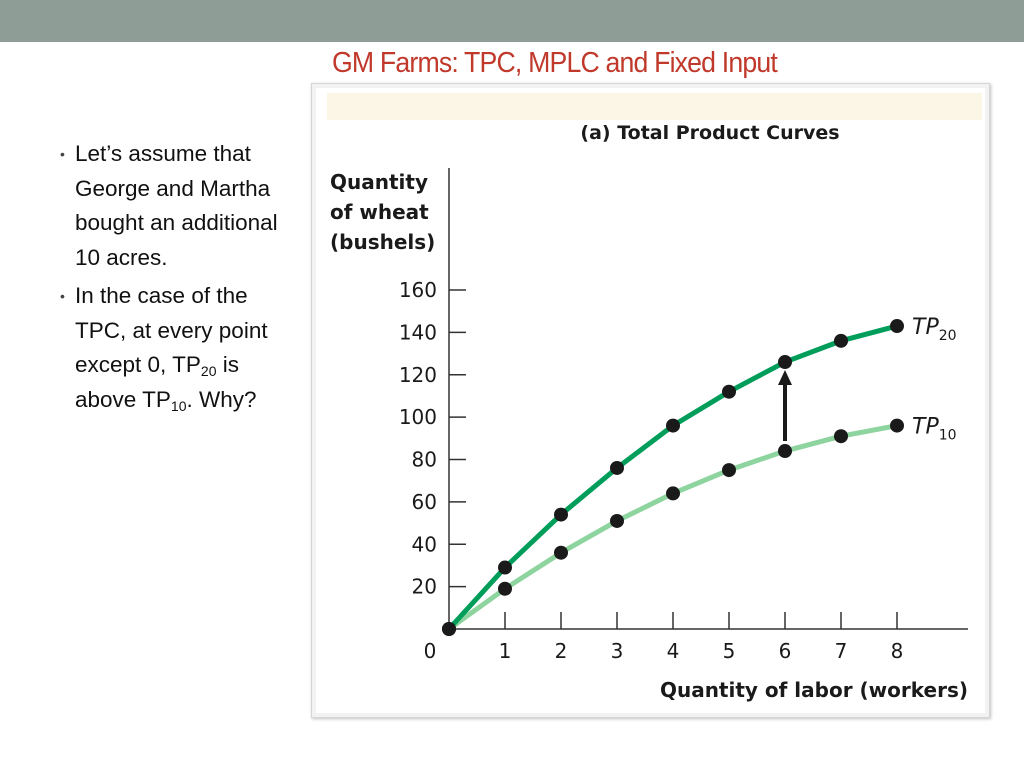 Image resolution: width=1024 pixels, height=768 pixels. Describe the element at coordinates (814, 690) in the screenshot. I see `x-axis-label: Quantity of labor (workers)` at that location.